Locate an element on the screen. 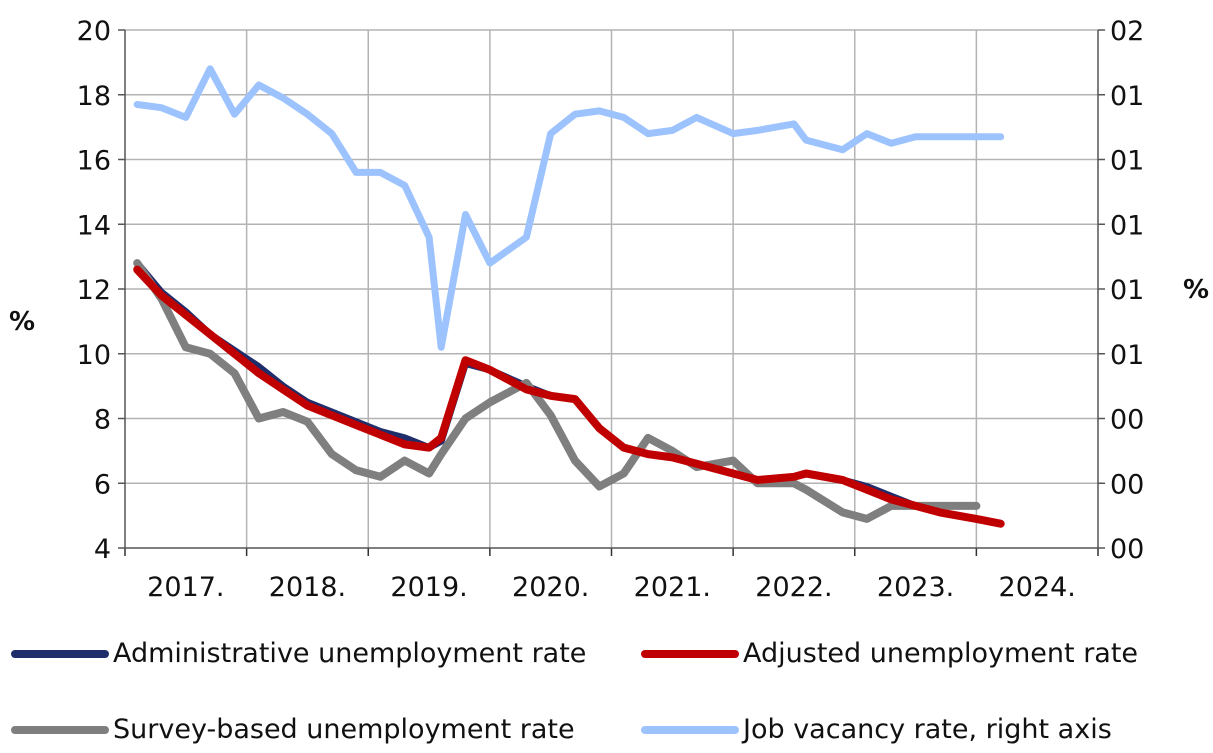 This screenshot has height=753, width=1213. y-right-axis-title: % is located at coordinates (1196, 290).